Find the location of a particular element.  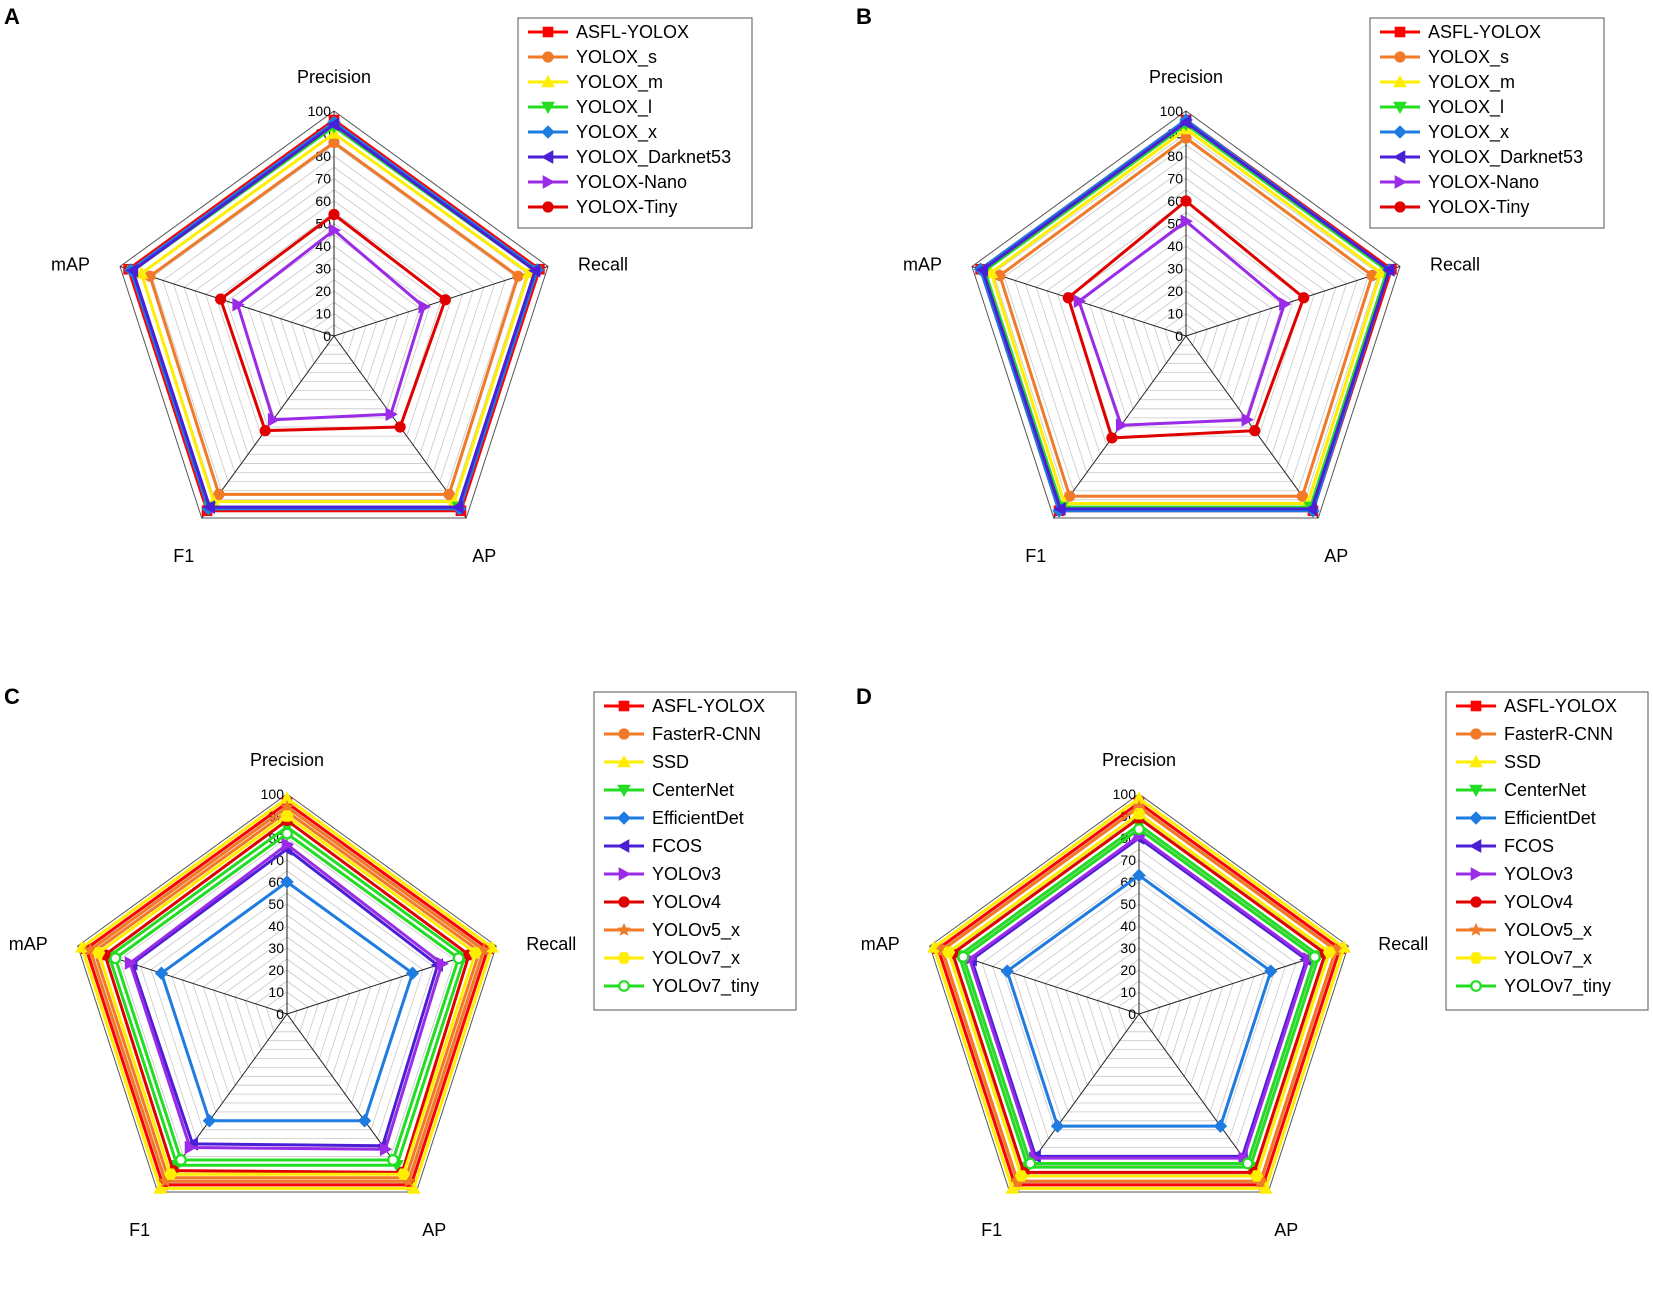

legend-label: FCOS is located at coordinates (677, 846).